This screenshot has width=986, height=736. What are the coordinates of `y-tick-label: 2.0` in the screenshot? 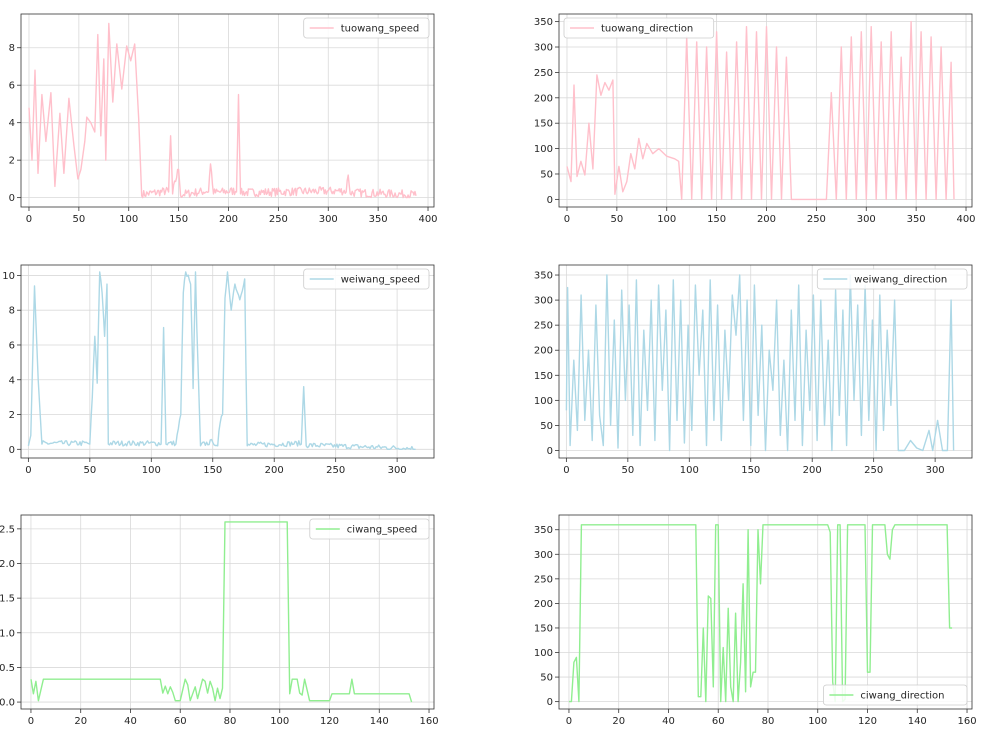 It's located at (7, 564).